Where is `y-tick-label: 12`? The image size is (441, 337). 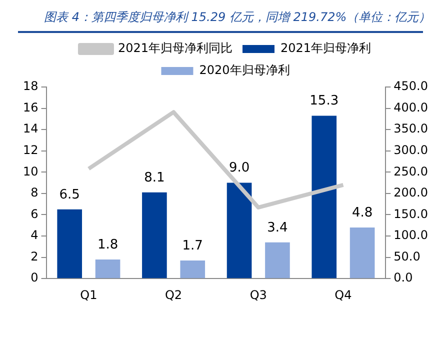
y-tick-label: 12 is located at coordinates (30, 149).